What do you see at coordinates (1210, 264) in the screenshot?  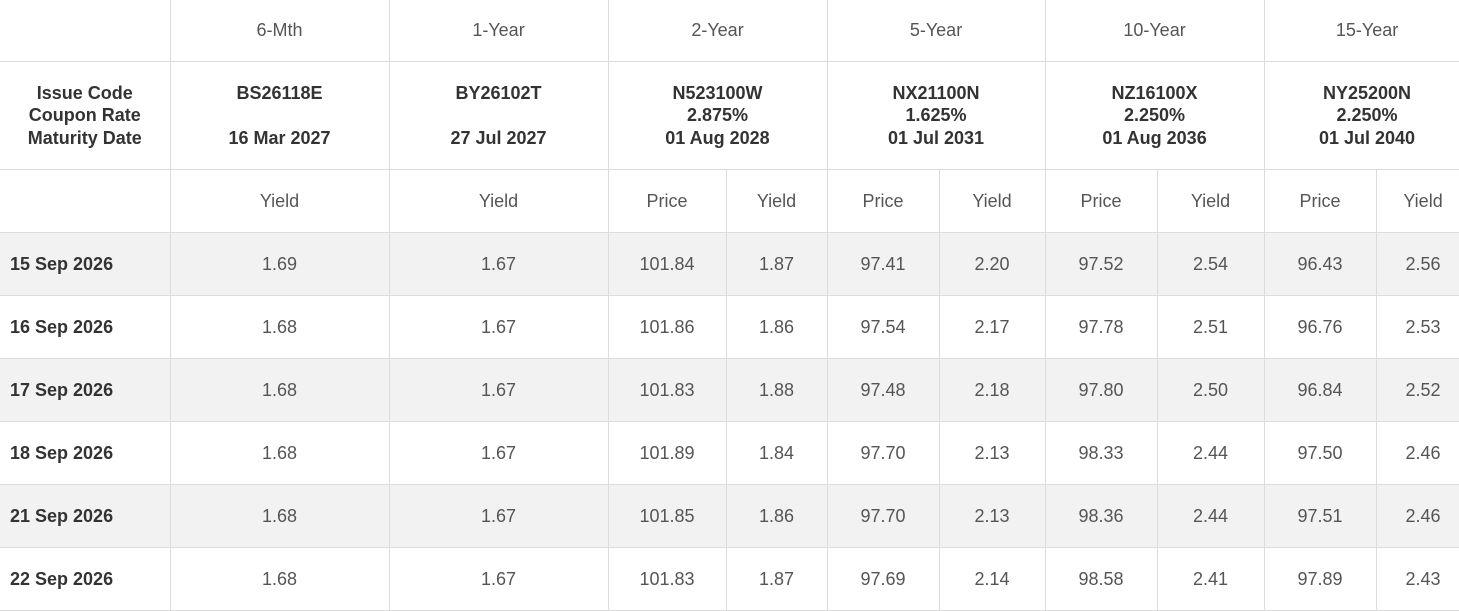 I see `value-cell: 2.54` at bounding box center [1210, 264].